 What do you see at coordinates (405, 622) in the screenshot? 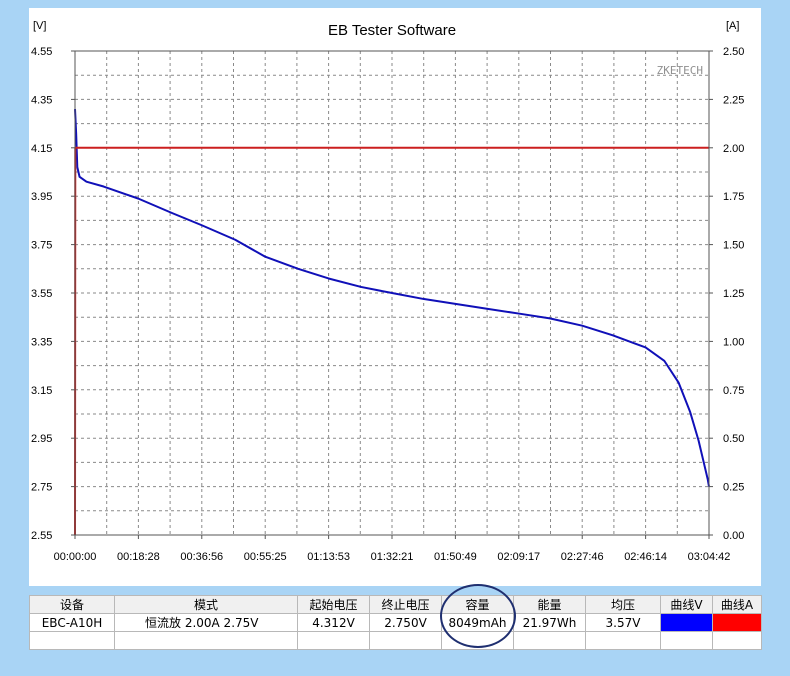
I see `cell-end-voltage: 2.750V` at bounding box center [405, 622].